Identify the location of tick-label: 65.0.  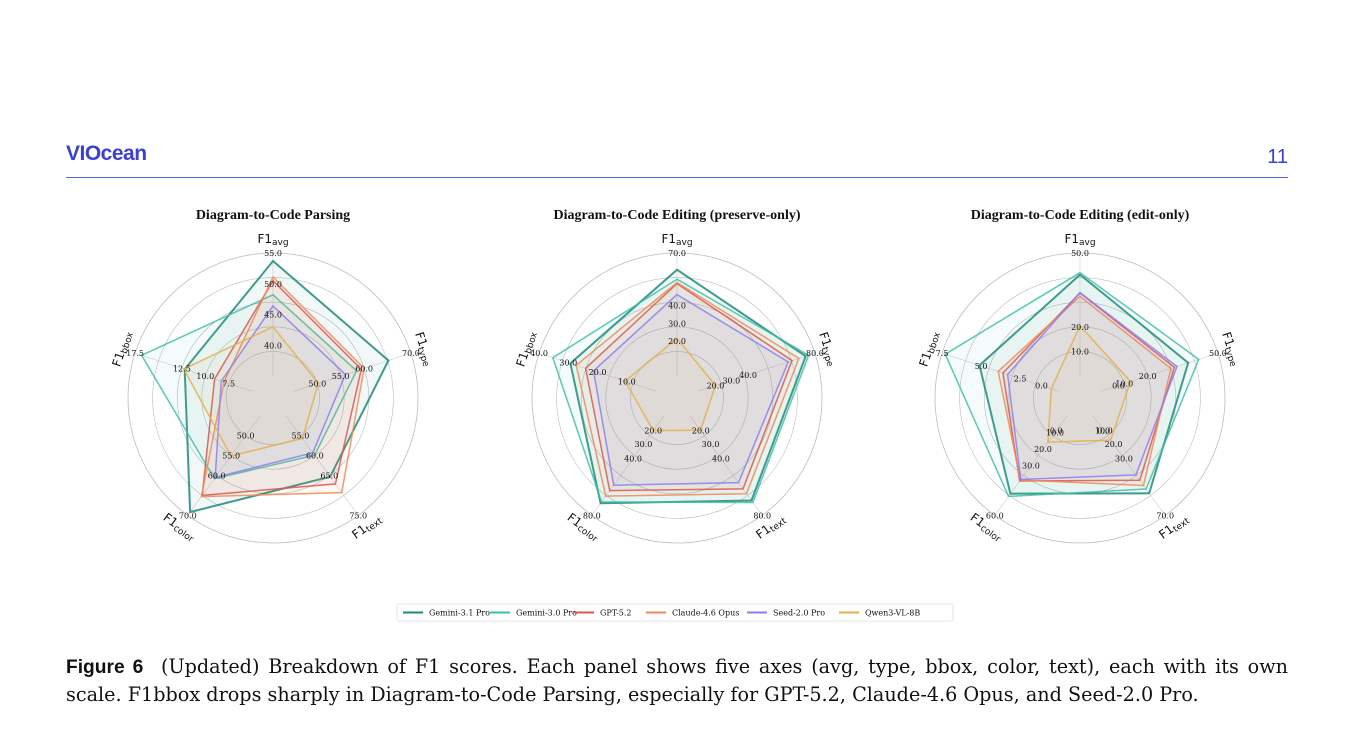
(329, 476).